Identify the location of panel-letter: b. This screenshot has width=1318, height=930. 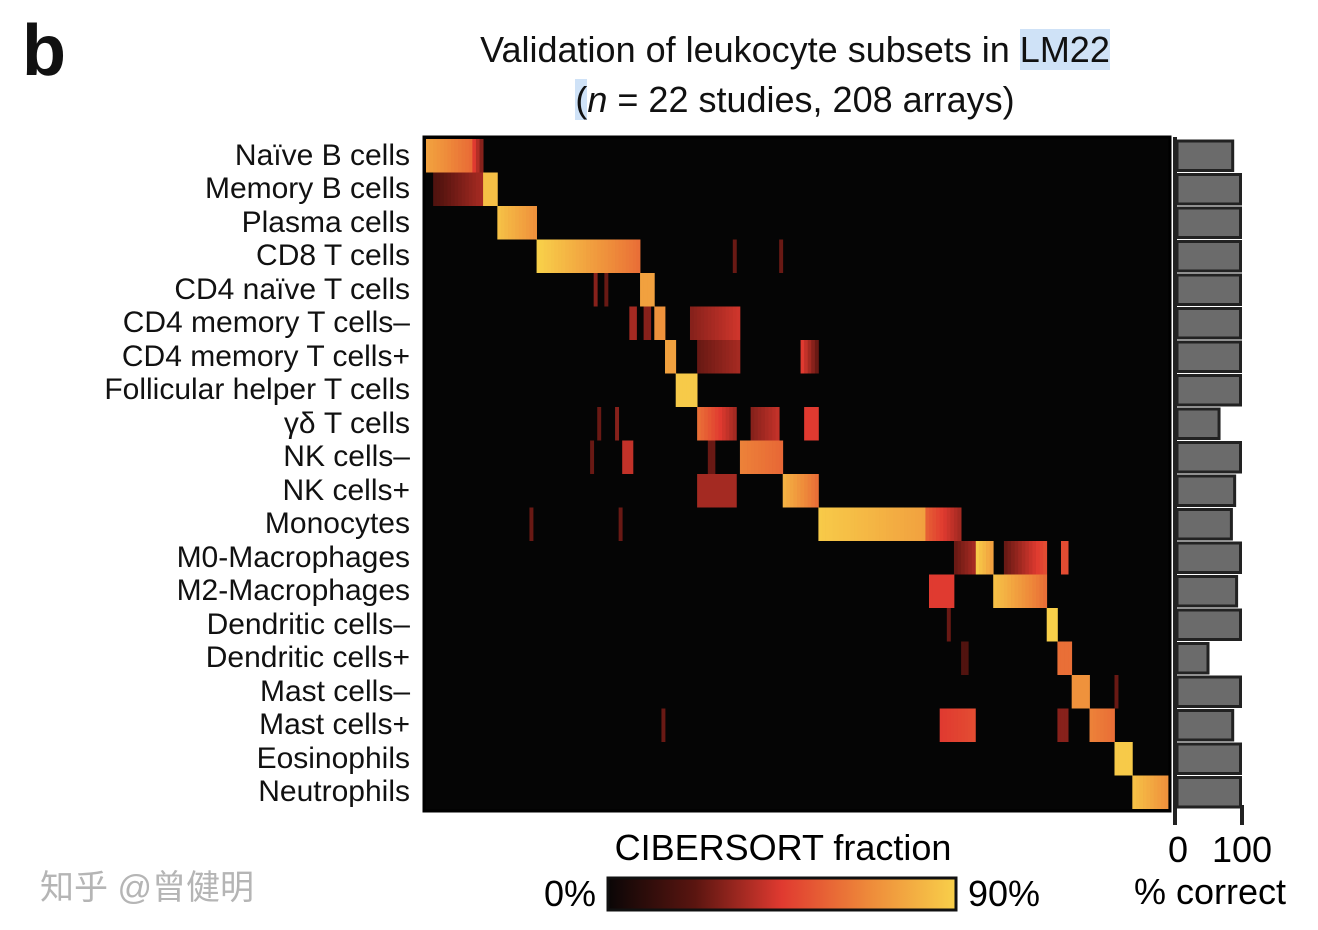
(44, 51).